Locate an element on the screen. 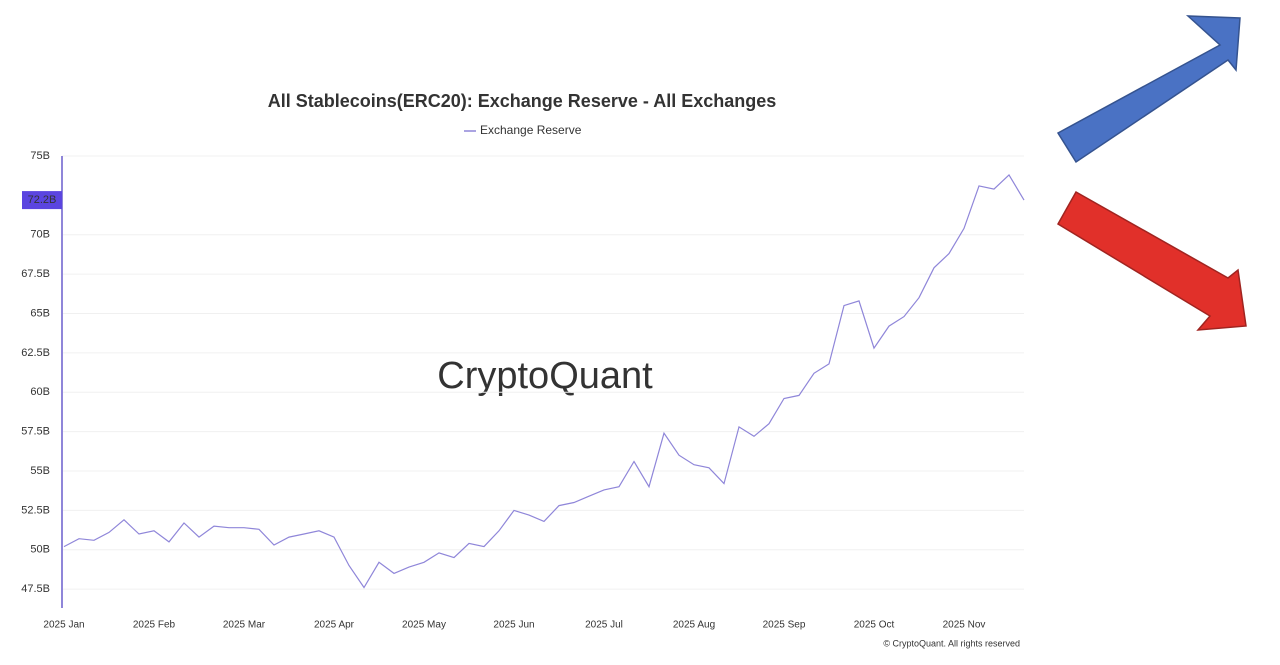  watermark: CryptoQuant is located at coordinates (545, 376).